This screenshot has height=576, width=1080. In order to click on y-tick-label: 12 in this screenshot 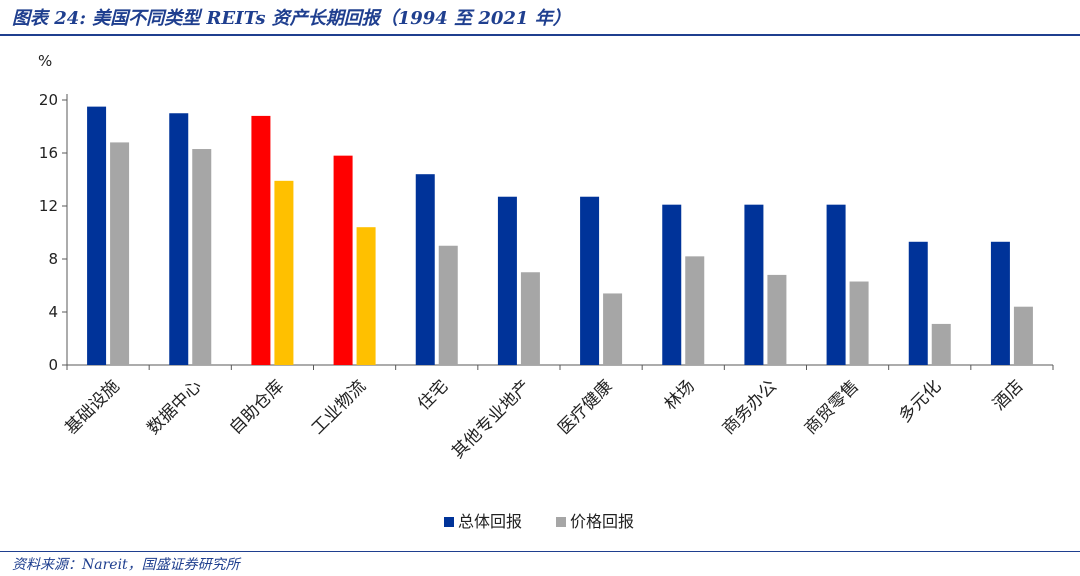, I will do `click(48, 206)`.